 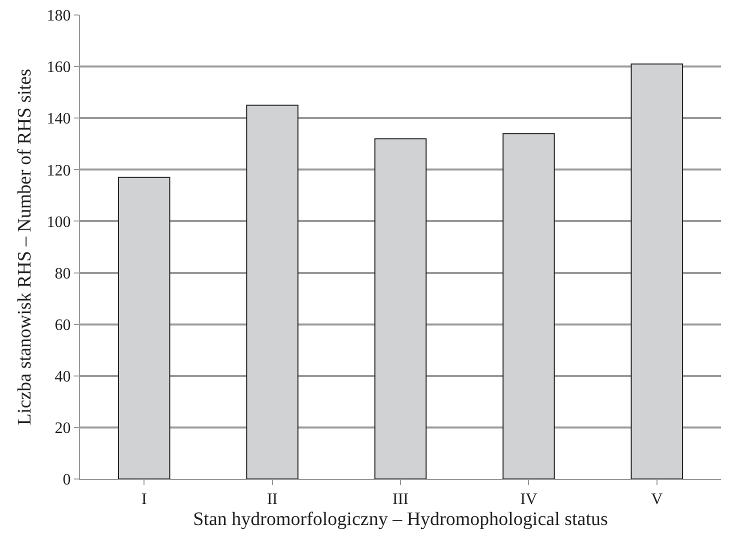 What do you see at coordinates (66, 480) in the screenshot?
I see `y-tick-label: 0` at bounding box center [66, 480].